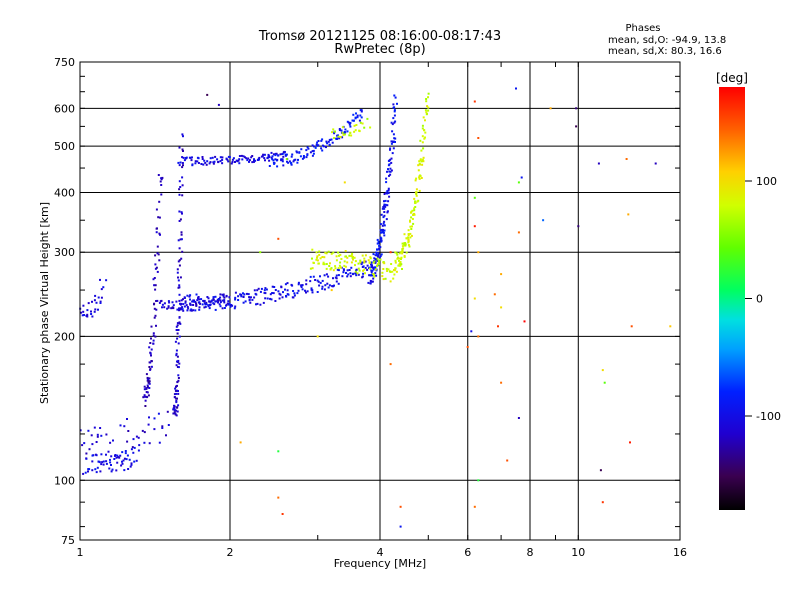 The image size is (800, 600). What do you see at coordinates (80, 552) in the screenshot?
I see `x-tick-label: 1` at bounding box center [80, 552].